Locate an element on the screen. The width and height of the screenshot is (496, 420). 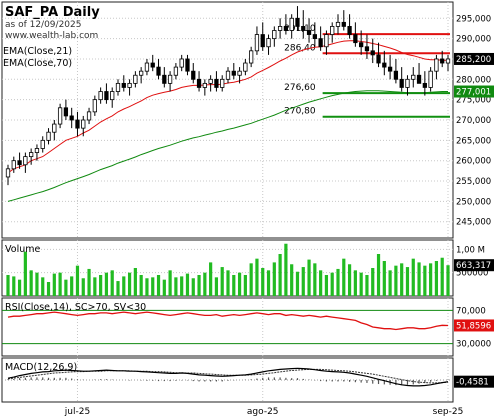
volume-bars is located at coordinates (228, 269).